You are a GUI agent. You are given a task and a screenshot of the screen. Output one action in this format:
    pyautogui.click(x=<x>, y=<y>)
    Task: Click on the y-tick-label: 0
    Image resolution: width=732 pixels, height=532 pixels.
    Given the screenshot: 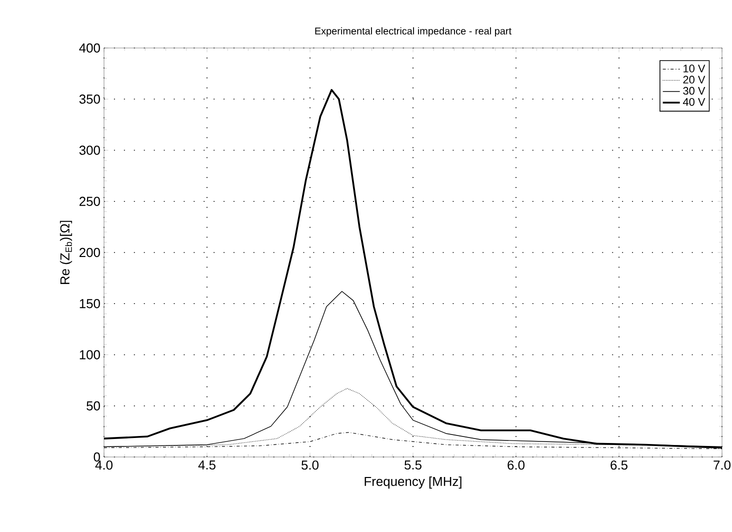 What is the action you would take?
    pyautogui.click(x=97, y=457)
    